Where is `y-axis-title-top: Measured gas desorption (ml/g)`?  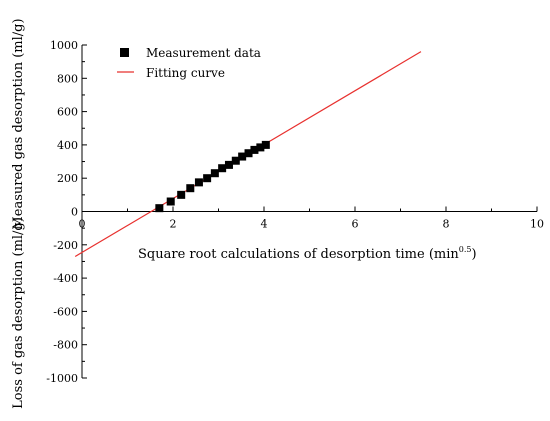 y-axis-title-top: Measured gas desorption (ml/g) is located at coordinates (18, 123).